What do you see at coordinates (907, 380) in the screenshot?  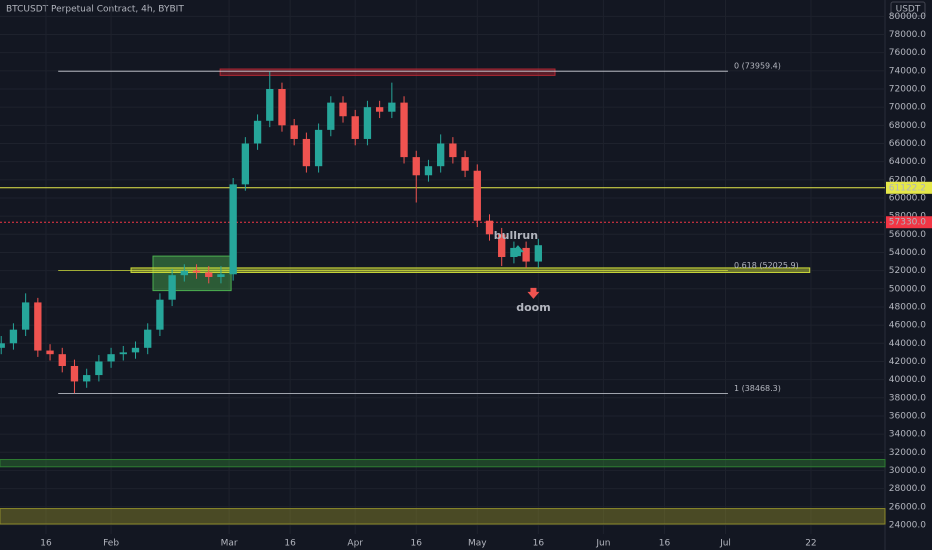 I see `y-tick-label: 40000.0` at bounding box center [907, 380].